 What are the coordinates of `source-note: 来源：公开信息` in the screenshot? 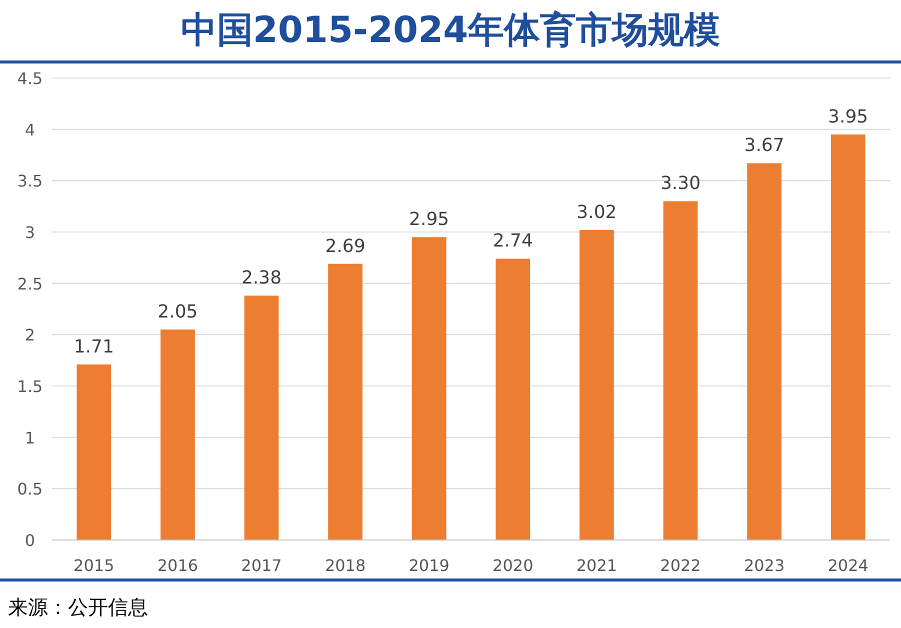 It's located at (78, 607).